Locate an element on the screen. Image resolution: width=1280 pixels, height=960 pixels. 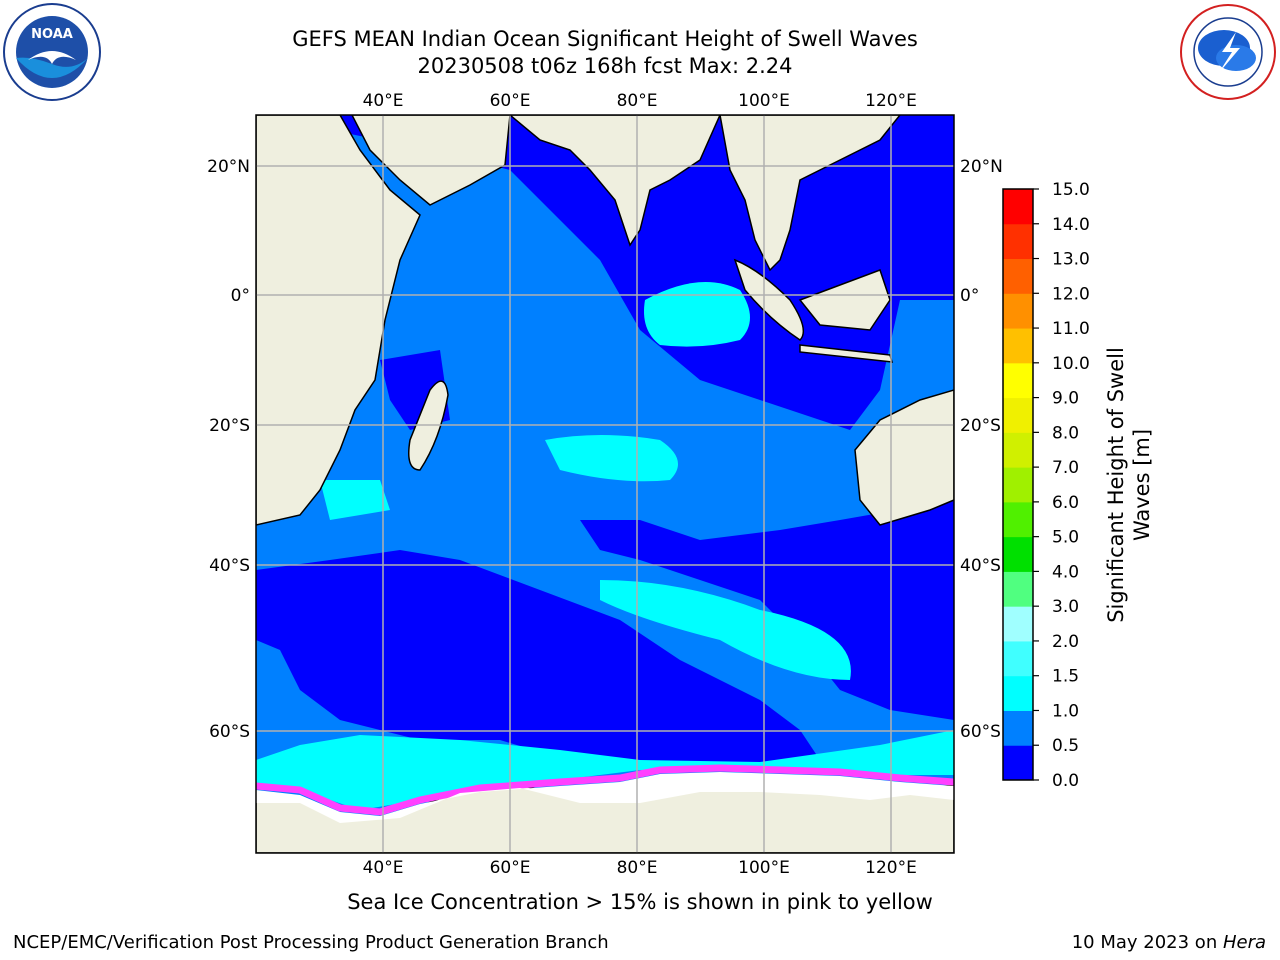
footer-date: 10 May 2023 on Hera is located at coordinates (1169, 942).